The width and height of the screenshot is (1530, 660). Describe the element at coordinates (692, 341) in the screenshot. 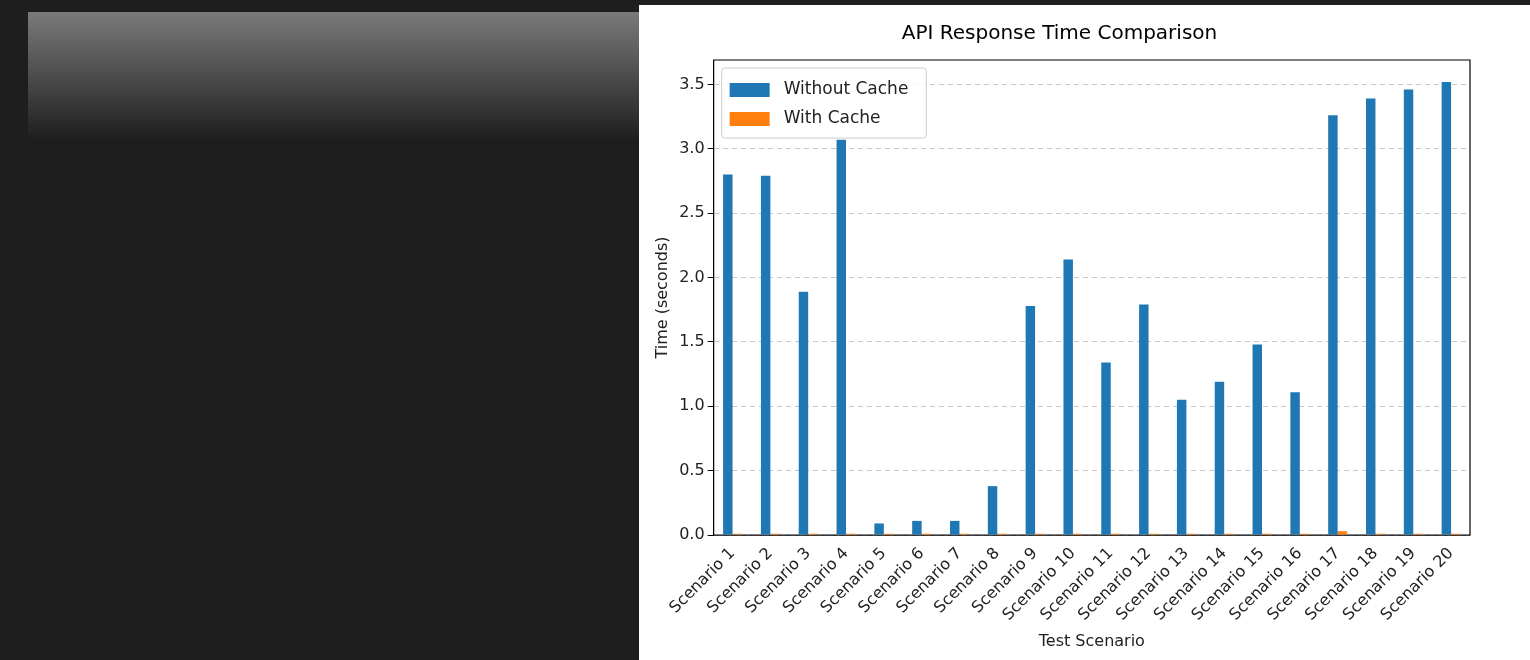

I see `y-tick-label: 1.5` at that location.